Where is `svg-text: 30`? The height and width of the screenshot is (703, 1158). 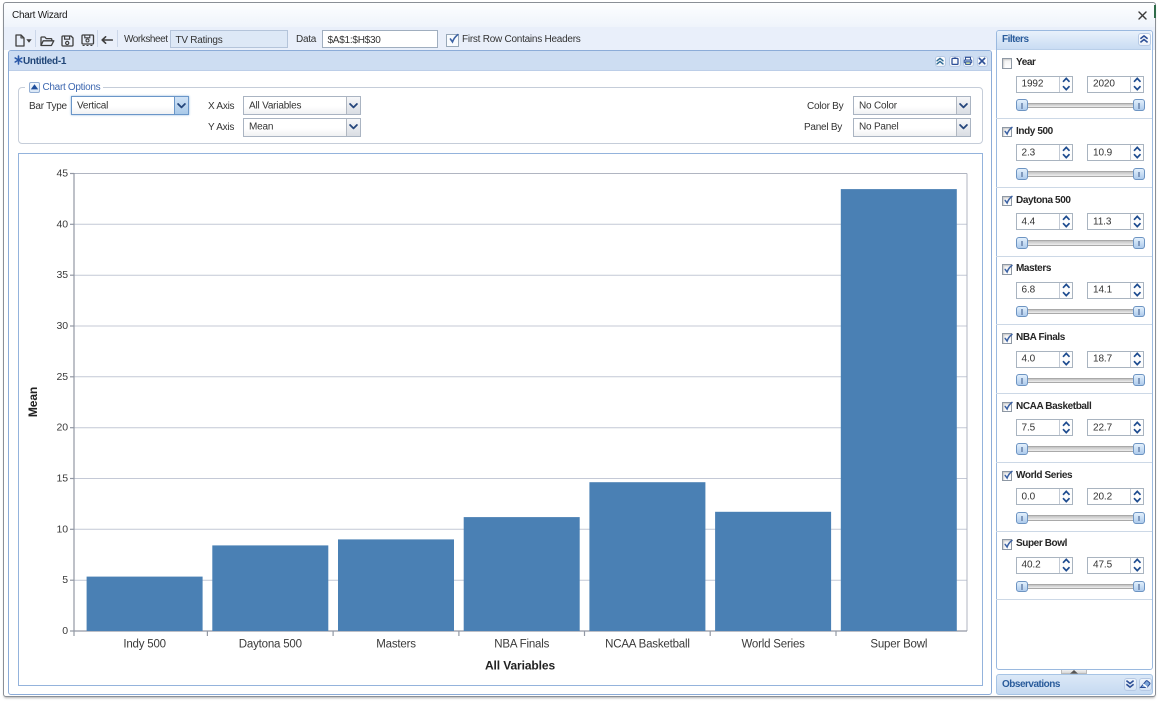 svg-text: 30 is located at coordinates (63, 326).